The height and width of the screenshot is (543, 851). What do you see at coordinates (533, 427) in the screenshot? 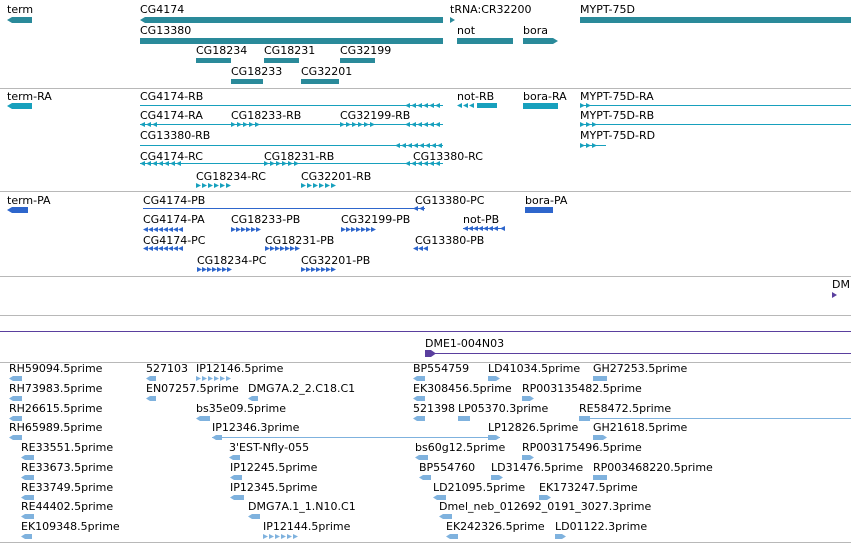
I see `est-label: LP12826.5prime` at bounding box center [533, 427].